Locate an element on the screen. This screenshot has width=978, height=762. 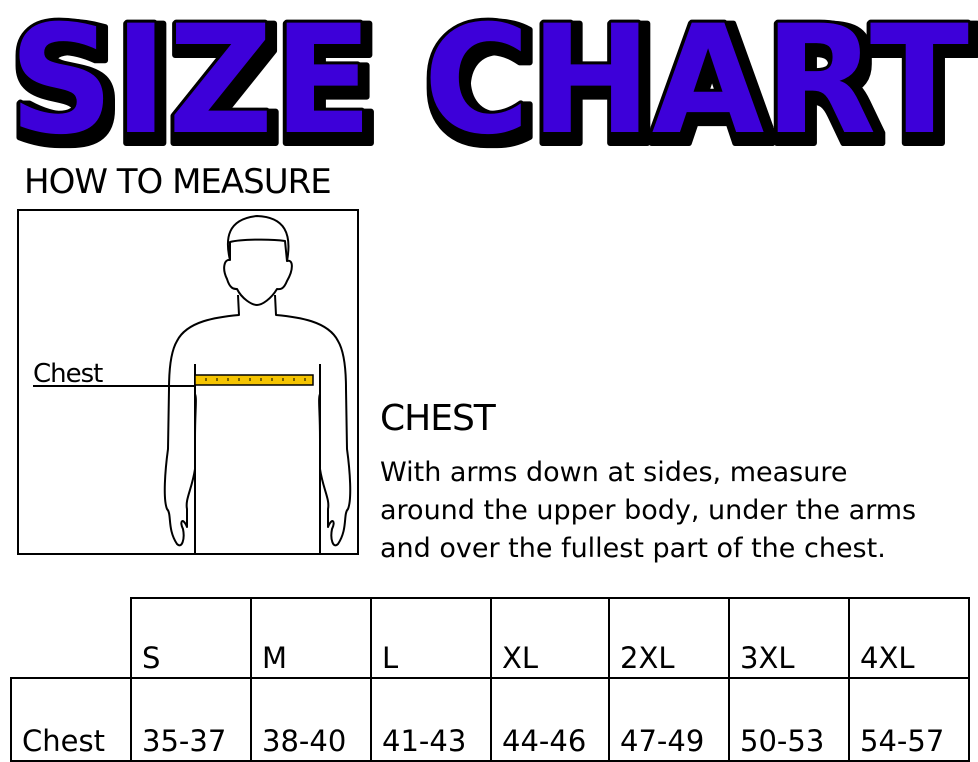
head-outline is located at coordinates (258, 260).